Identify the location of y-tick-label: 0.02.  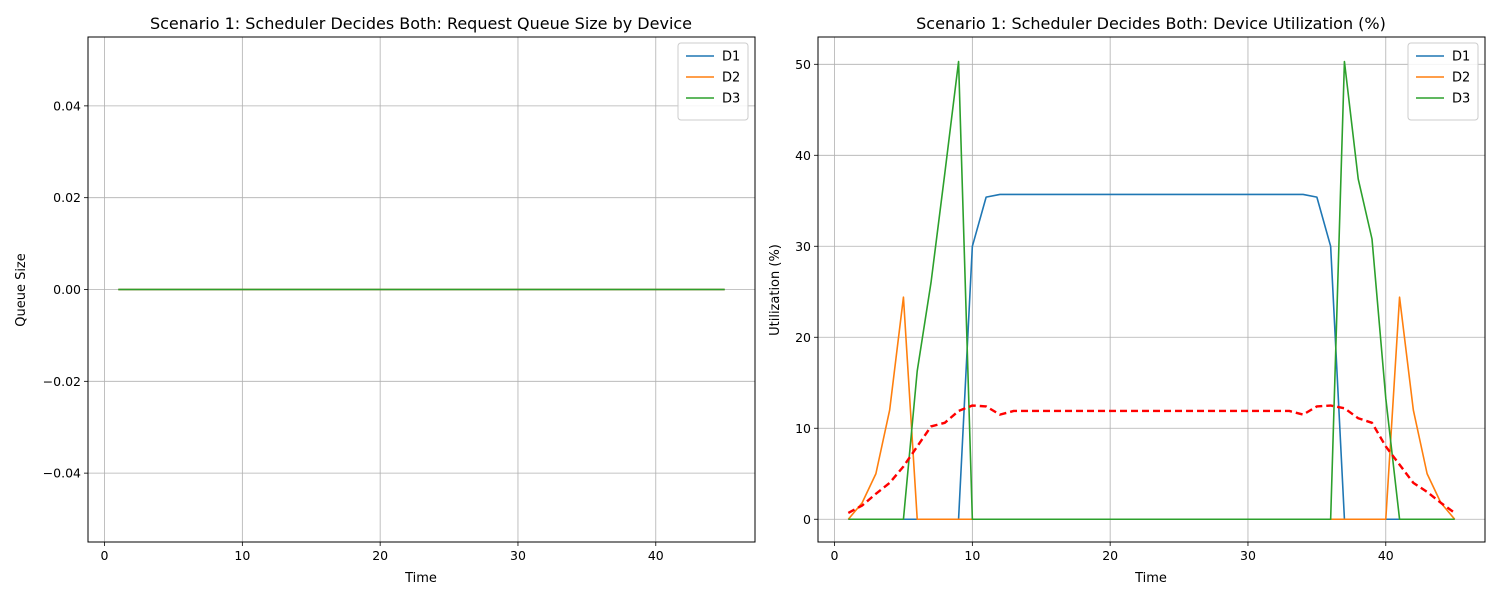
(67, 197).